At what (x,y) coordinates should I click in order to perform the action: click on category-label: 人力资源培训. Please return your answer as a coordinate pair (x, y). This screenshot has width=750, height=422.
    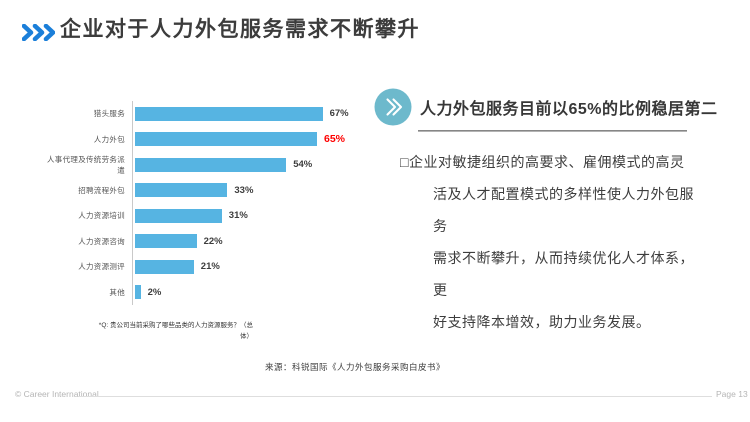
    Looking at the image, I should click on (101, 216).